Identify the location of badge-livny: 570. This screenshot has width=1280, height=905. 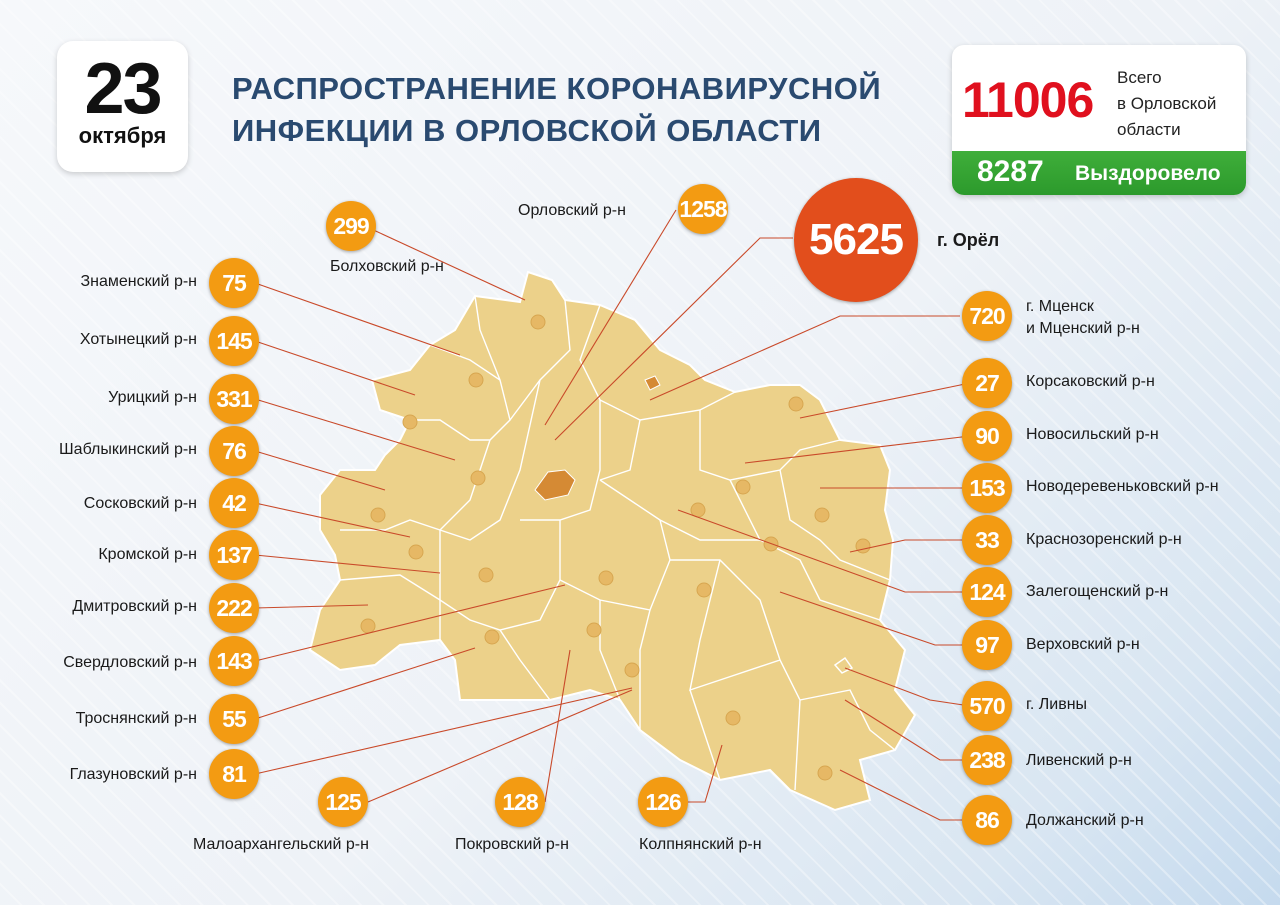
(987, 706).